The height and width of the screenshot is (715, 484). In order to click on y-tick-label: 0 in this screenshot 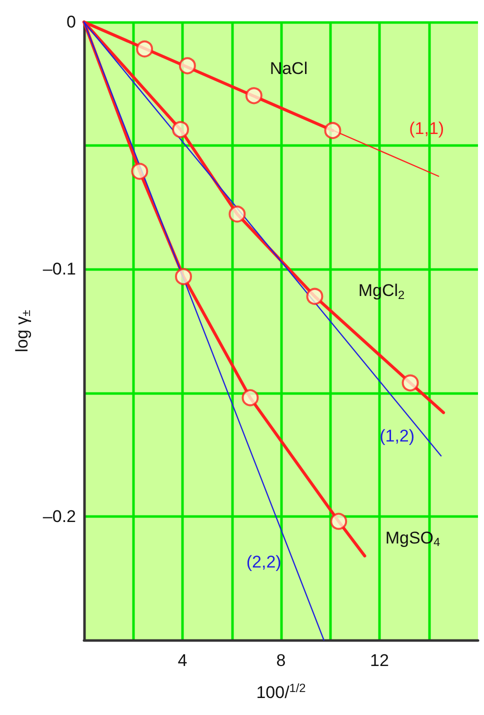, I will do `click(71, 22)`.